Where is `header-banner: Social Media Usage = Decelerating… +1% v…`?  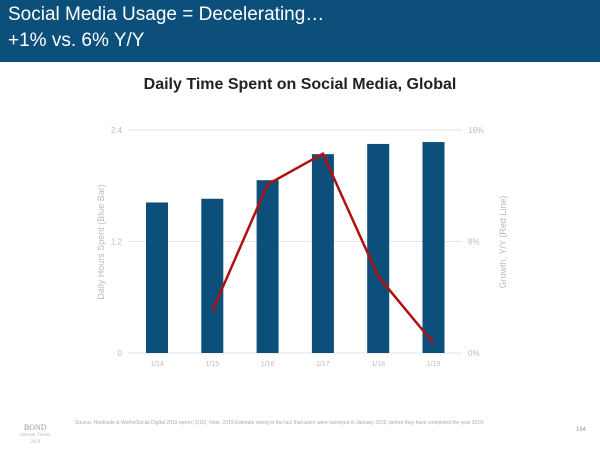 header-banner: Social Media Usage = Decelerating… +1% v… is located at coordinates (300, 31).